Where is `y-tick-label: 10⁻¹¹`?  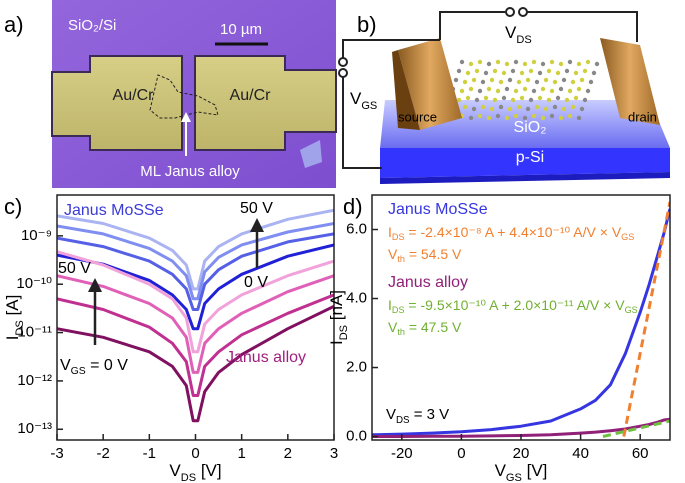
y-tick-label: 10⁻¹¹ is located at coordinates (34, 332).